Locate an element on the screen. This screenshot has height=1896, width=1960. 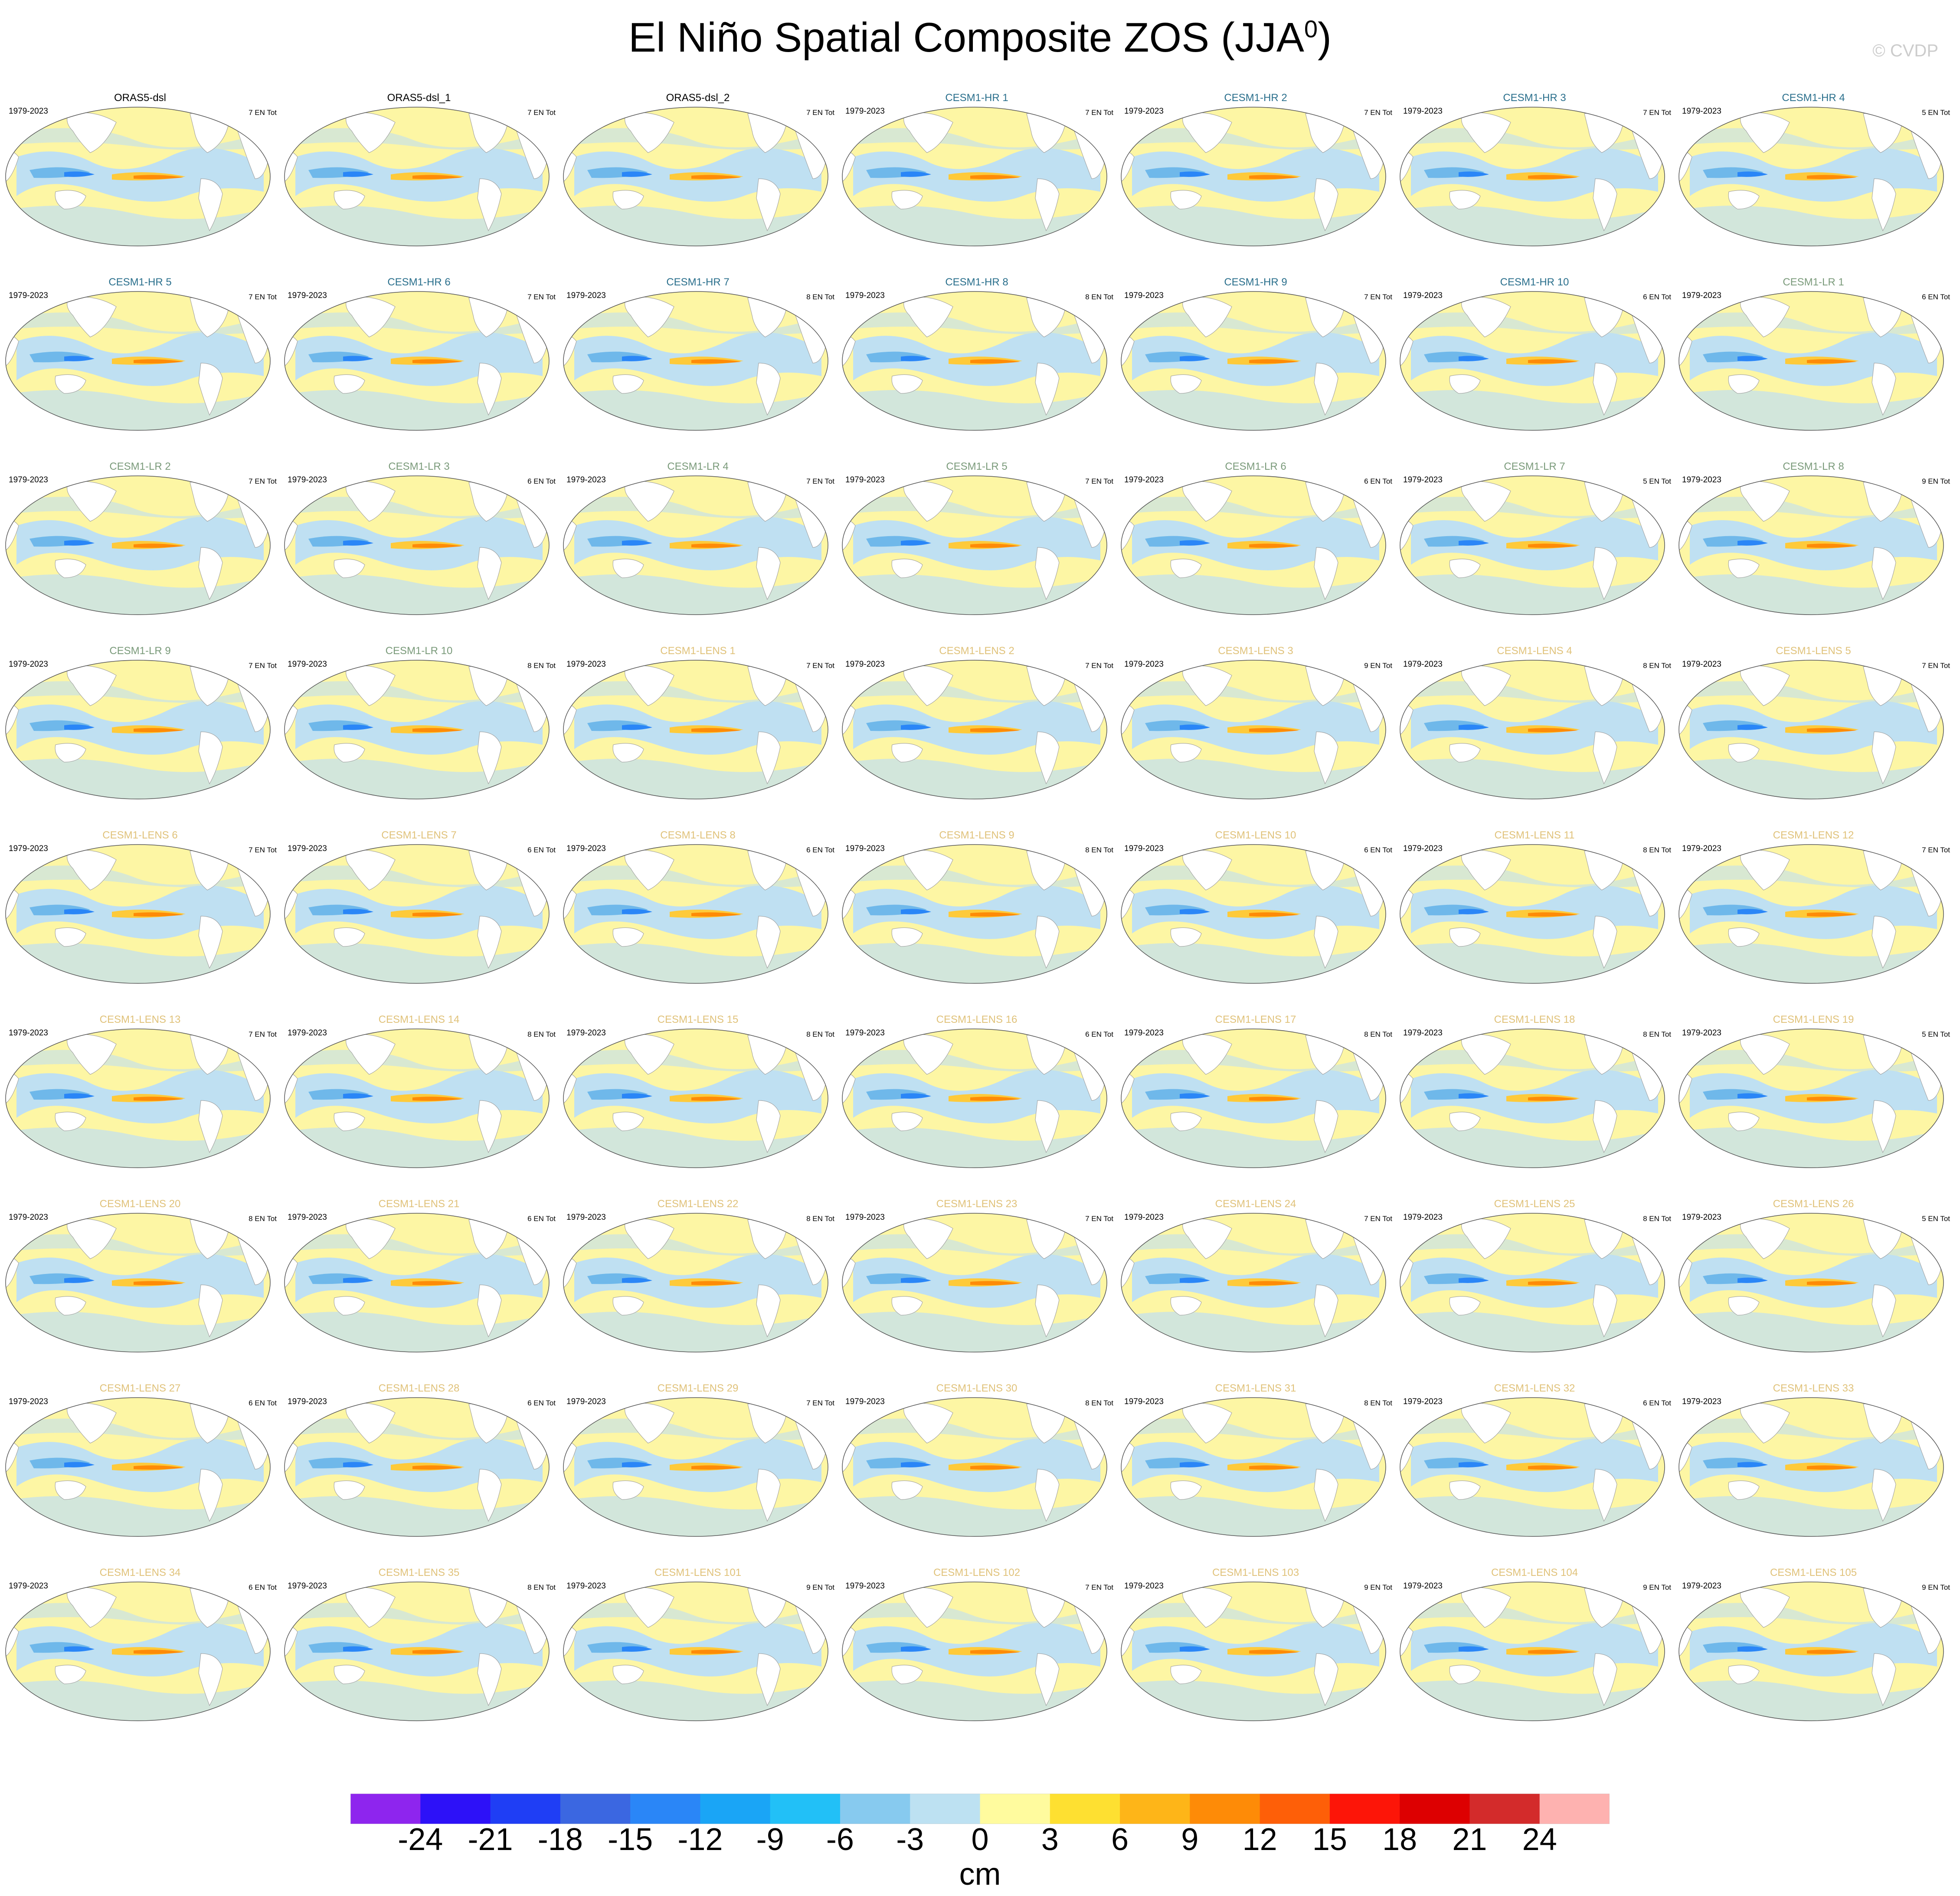
colorbar-tick-label: -21 is located at coordinates (490, 1840).